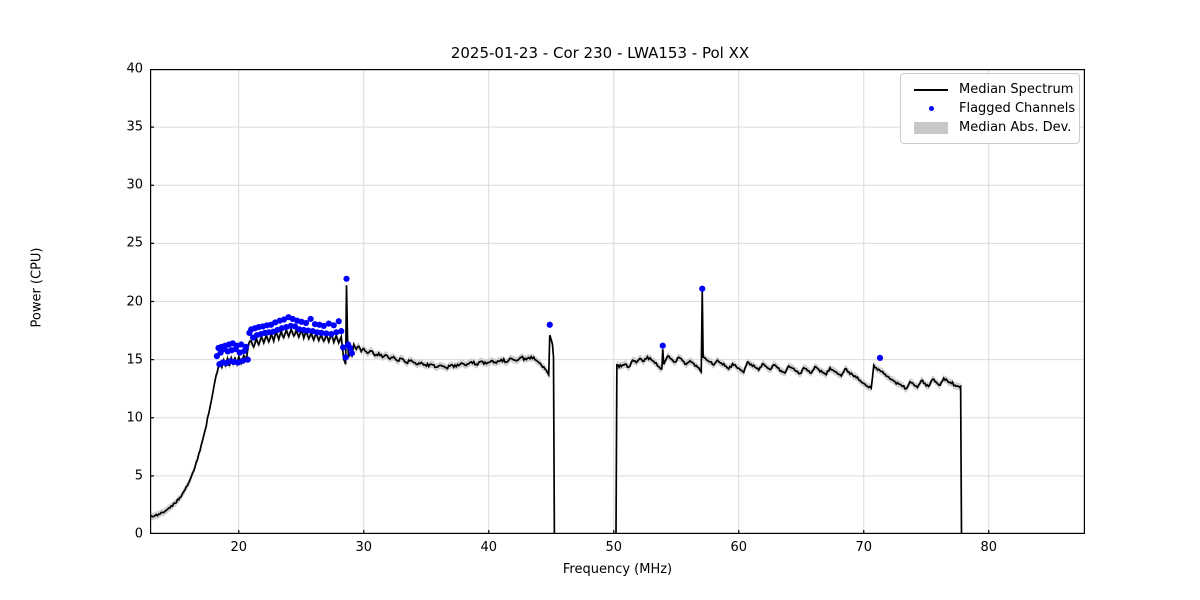  What do you see at coordinates (739, 547) in the screenshot?
I see `x-tick-label: 60` at bounding box center [739, 547].